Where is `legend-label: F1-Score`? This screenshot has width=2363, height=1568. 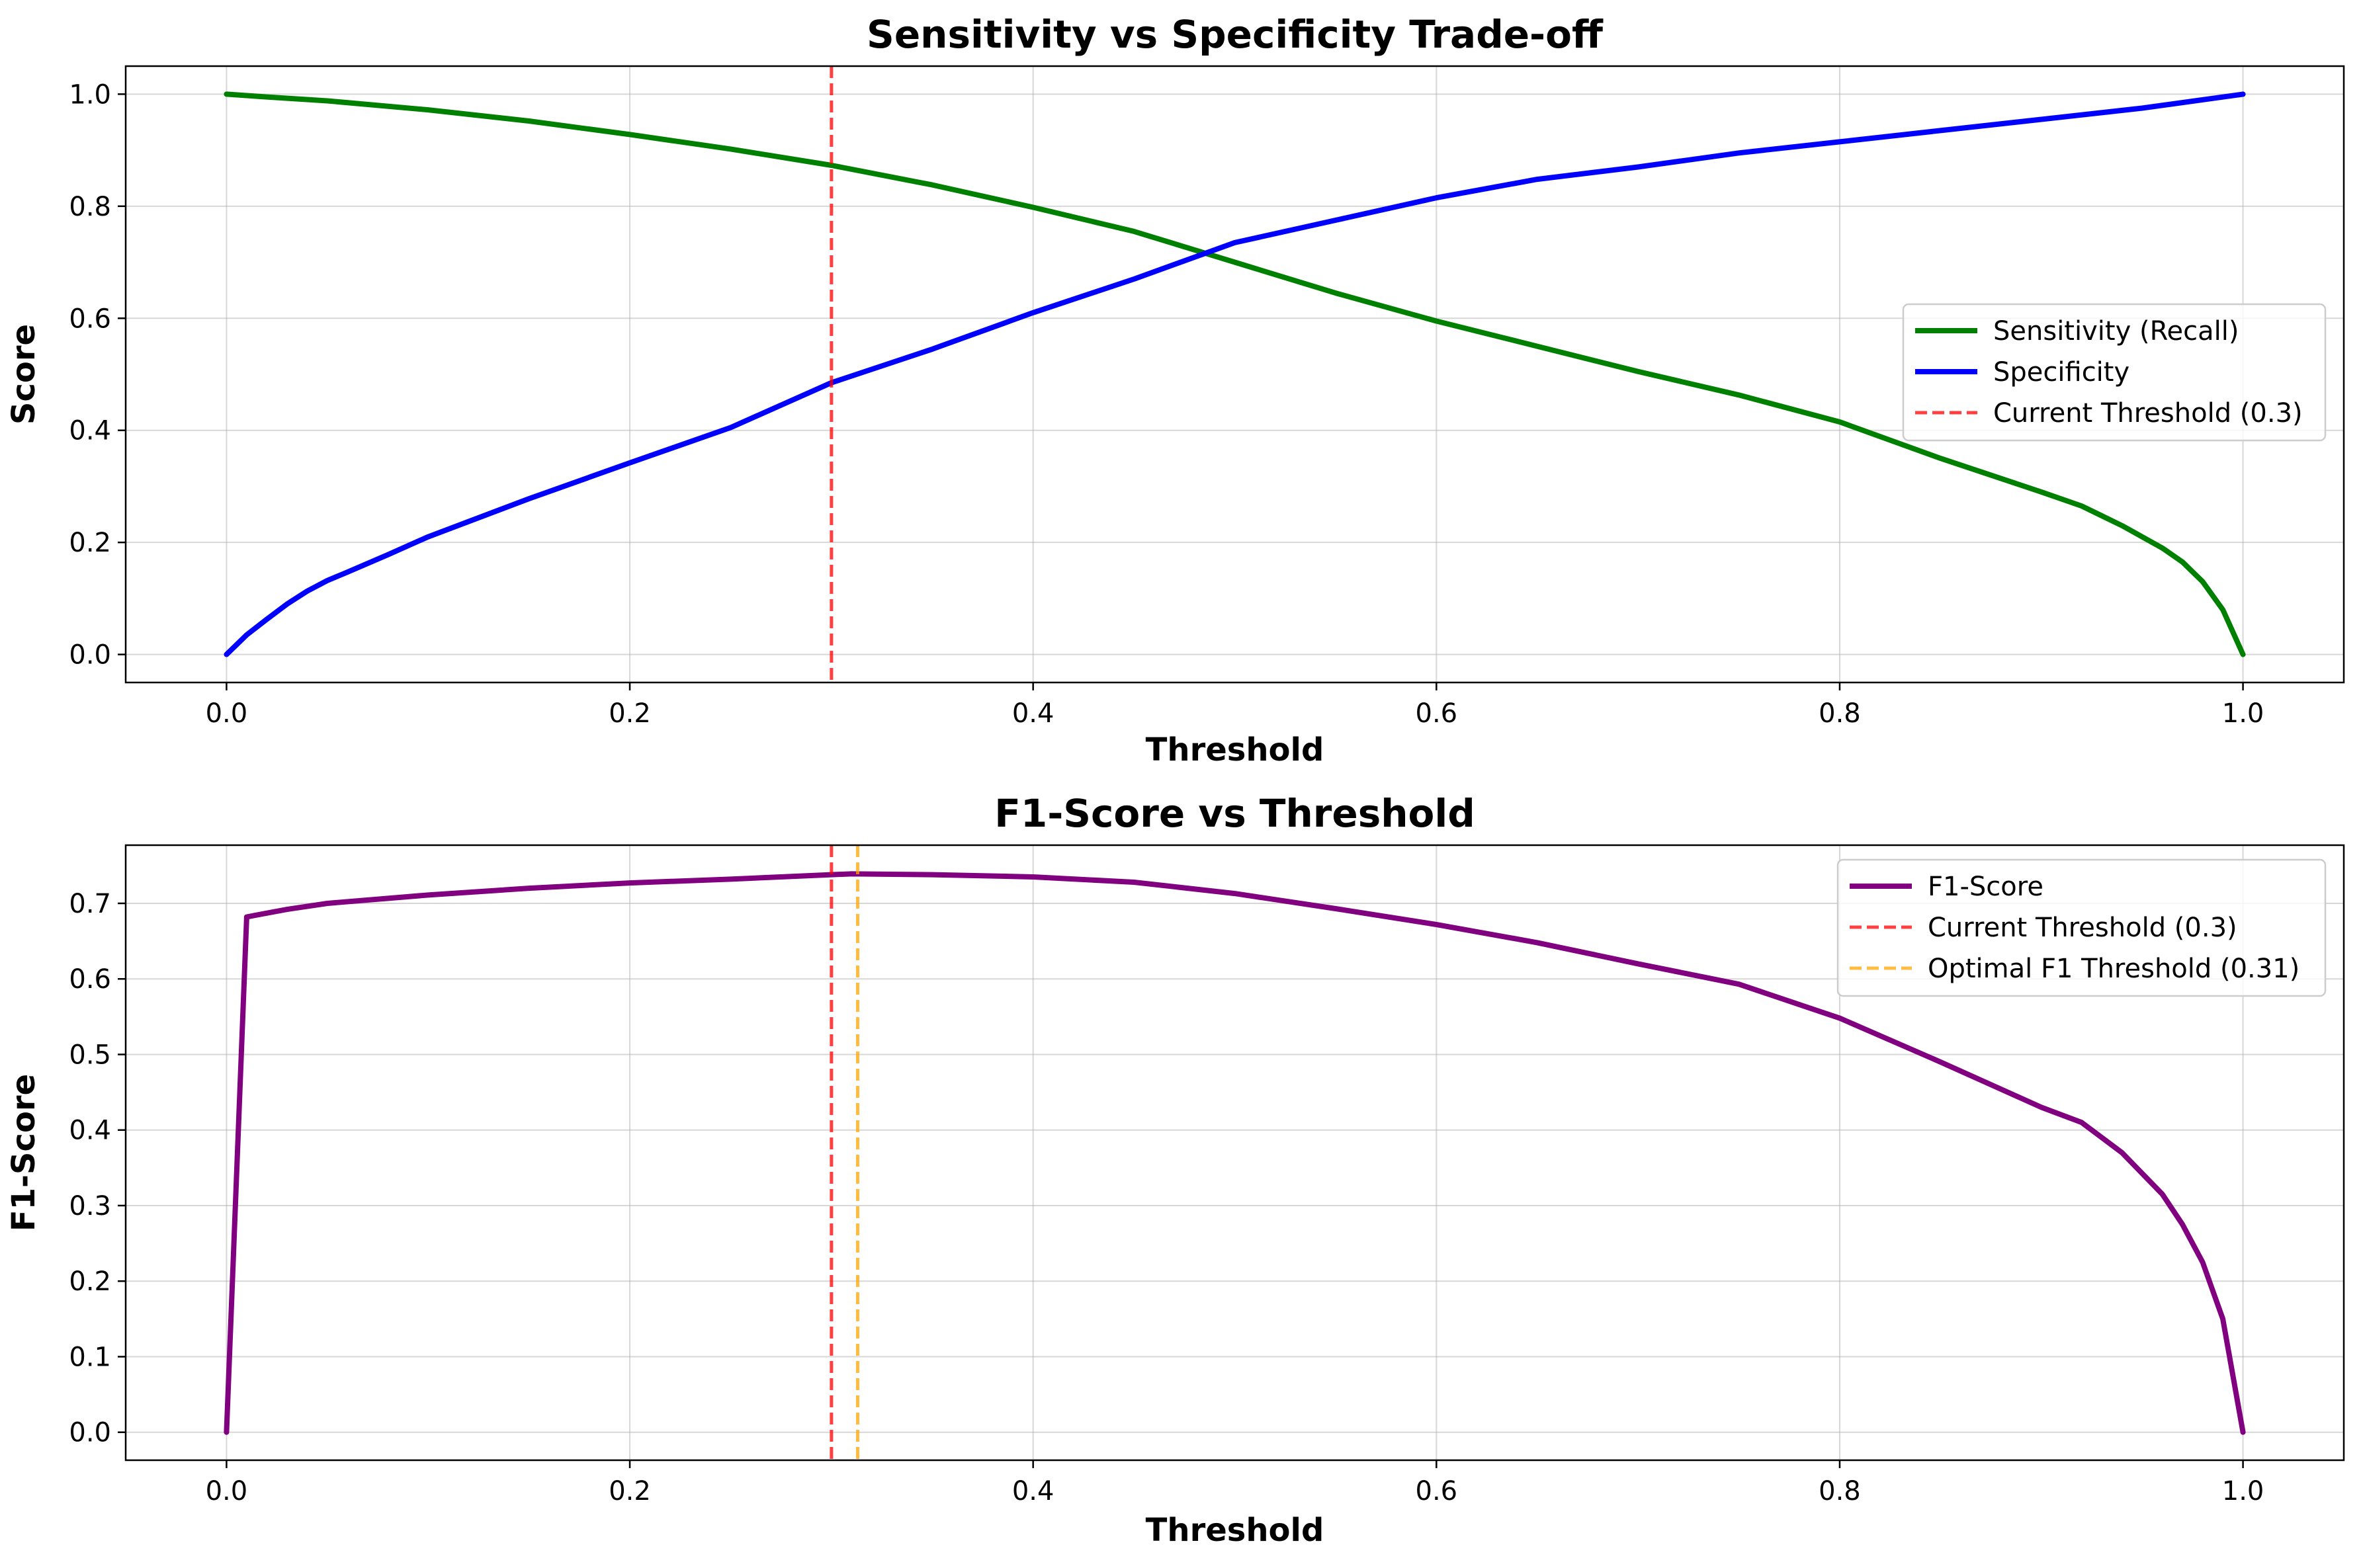 legend-label: F1-Score is located at coordinates (1985, 887).